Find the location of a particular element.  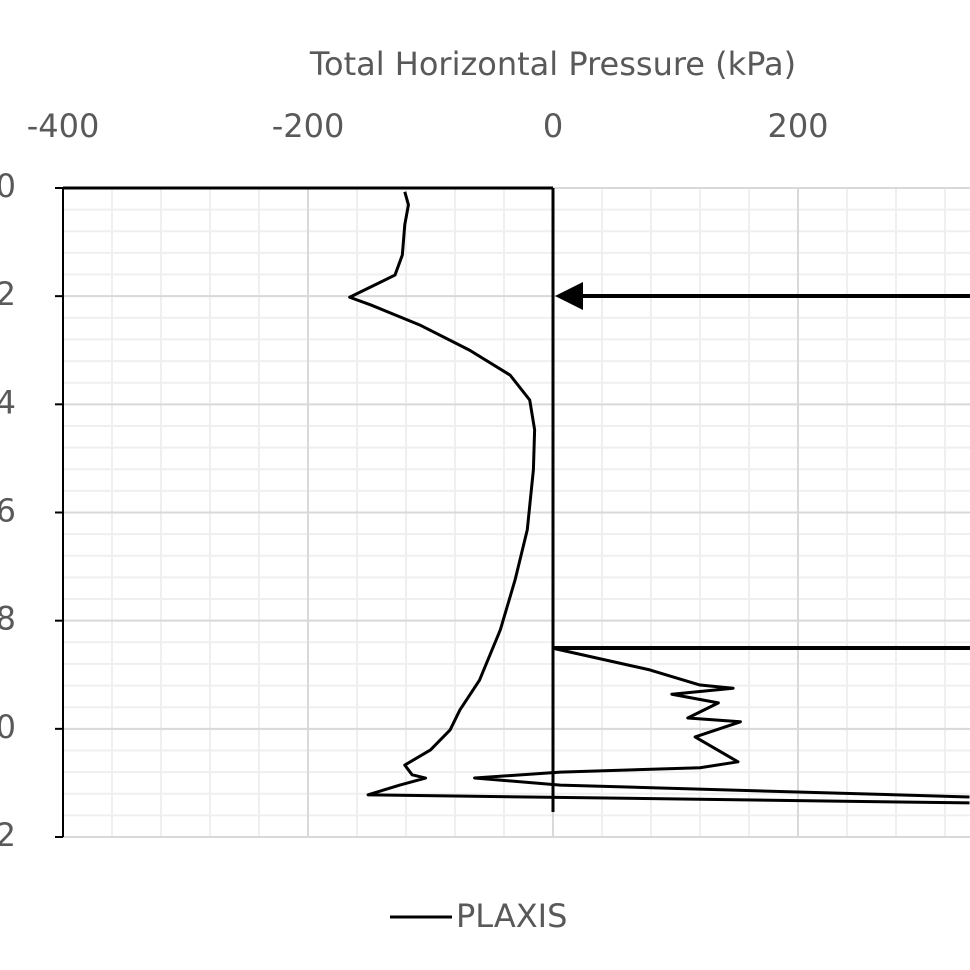

legend: PLAXIS is located at coordinates (478, 916).